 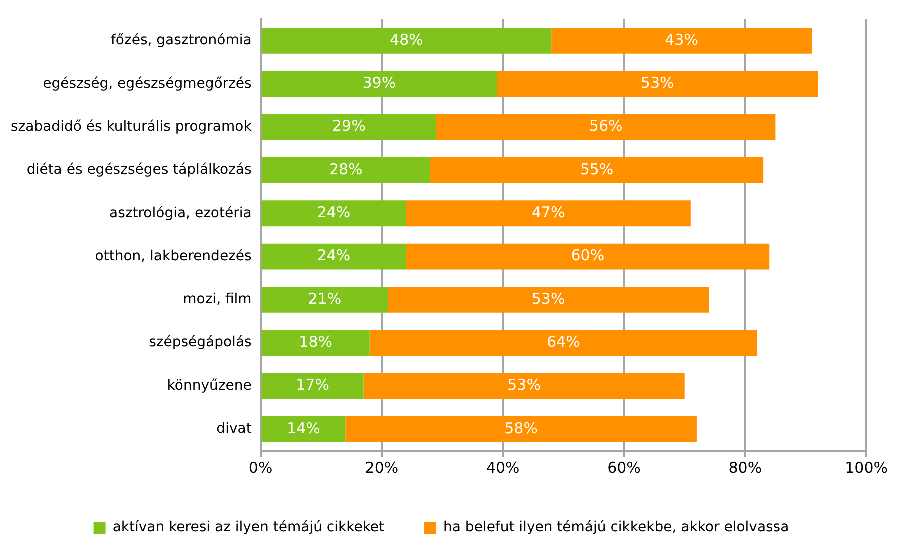 I want to click on data-label: 43%, so click(x=681, y=39).